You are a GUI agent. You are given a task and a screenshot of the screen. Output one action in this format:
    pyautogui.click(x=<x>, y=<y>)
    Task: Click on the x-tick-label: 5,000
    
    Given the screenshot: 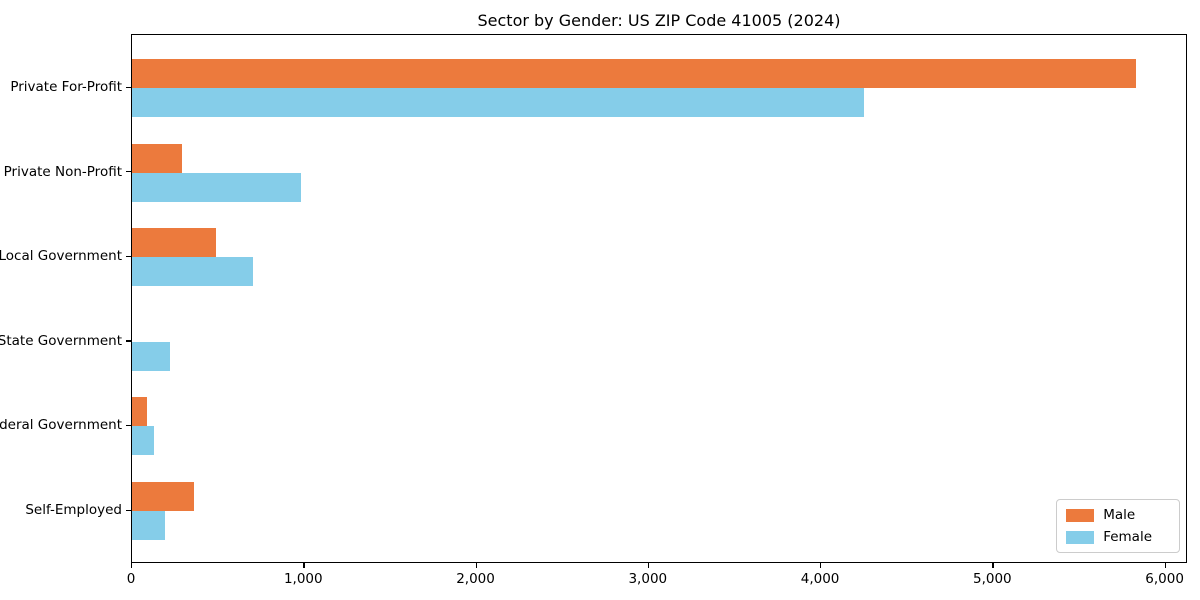 What is the action you would take?
    pyautogui.click(x=992, y=579)
    